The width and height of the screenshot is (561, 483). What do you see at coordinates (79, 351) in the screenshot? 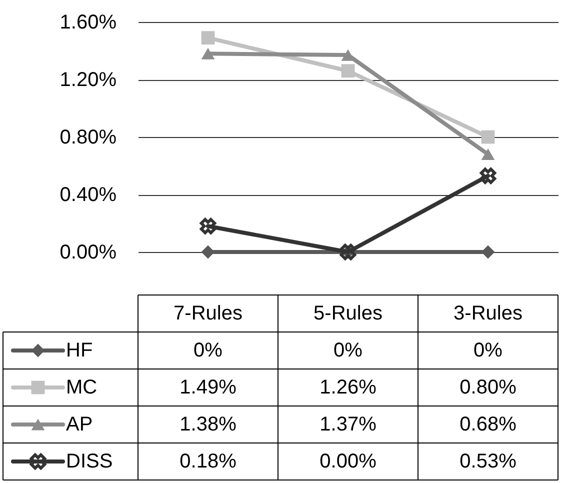
I see `legend-label: HF` at bounding box center [79, 351].